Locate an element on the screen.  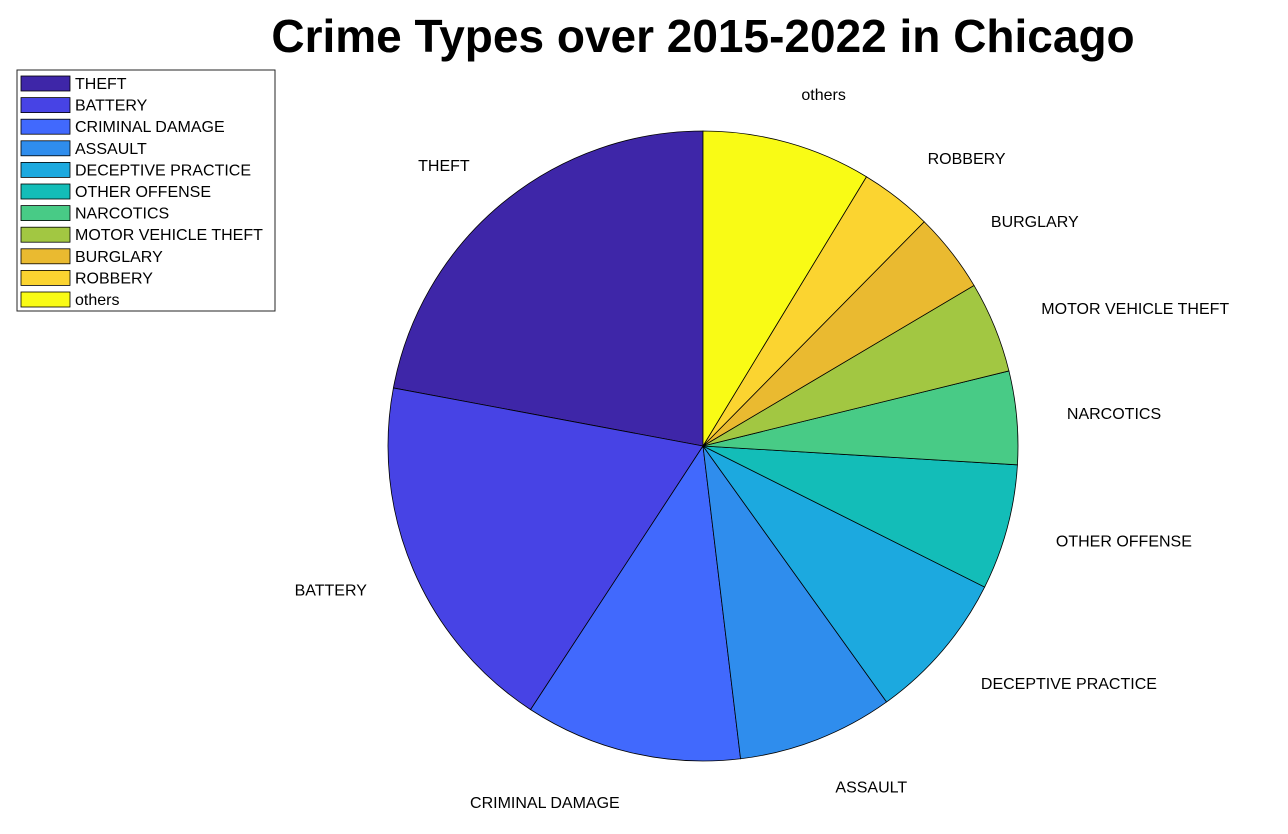
pie-slice-deceptive-practice is located at coordinates (844, 574).